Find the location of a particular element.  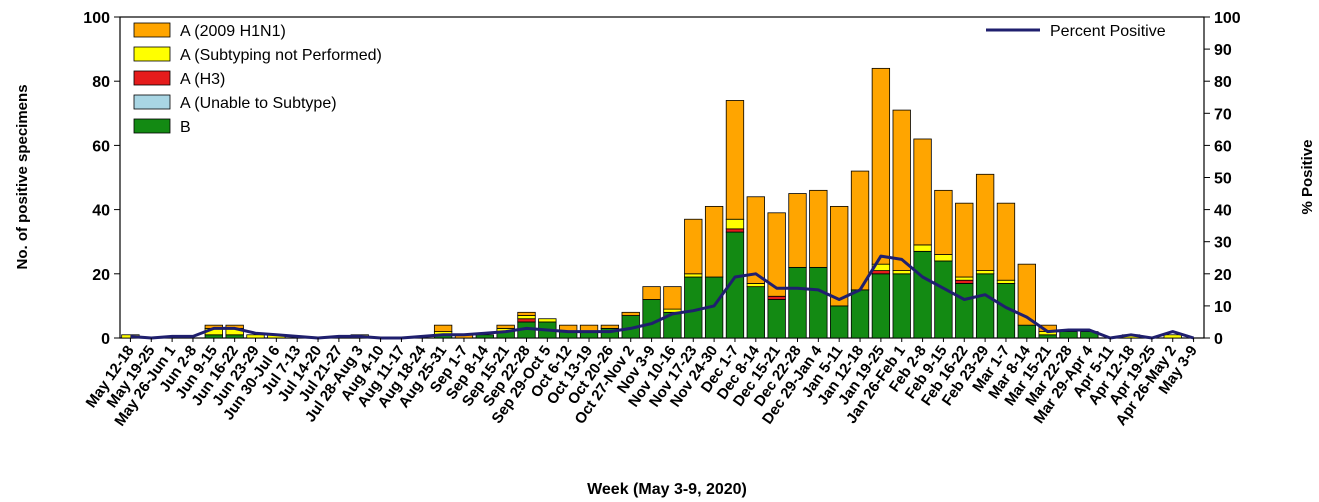

right-tick-label: 80 is located at coordinates (1223, 82).